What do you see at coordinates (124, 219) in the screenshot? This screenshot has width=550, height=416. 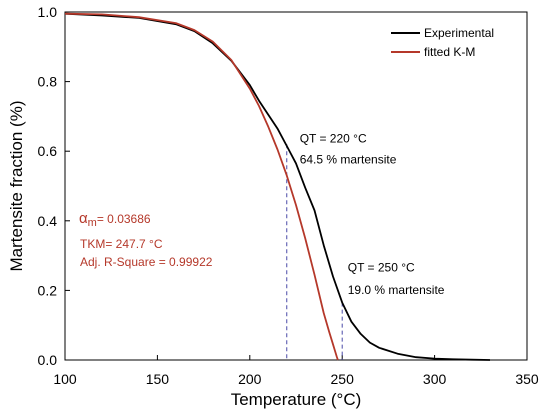 I see `alpha-value: = 0.03686` at bounding box center [124, 219].